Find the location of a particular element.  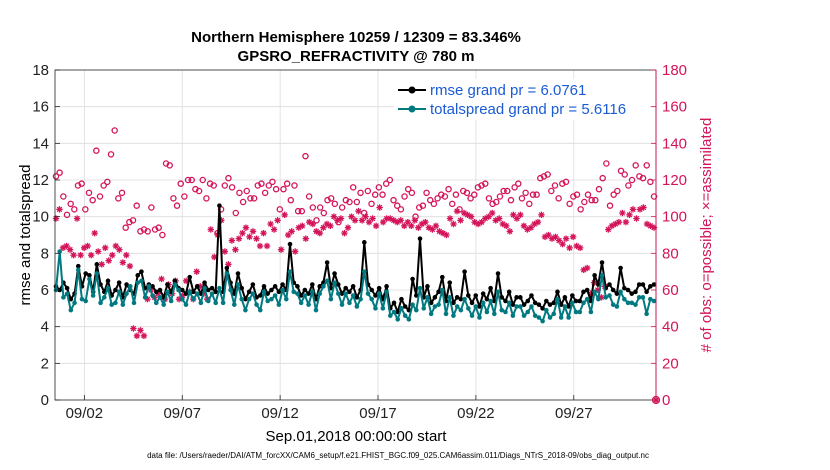

y-right-tick-label: 60 is located at coordinates (670, 290).